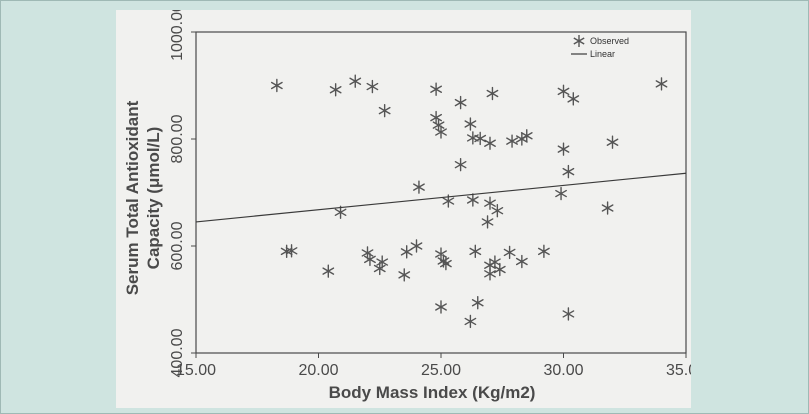  I want to click on y-tick-label: 1000.00, so click(177, 35).